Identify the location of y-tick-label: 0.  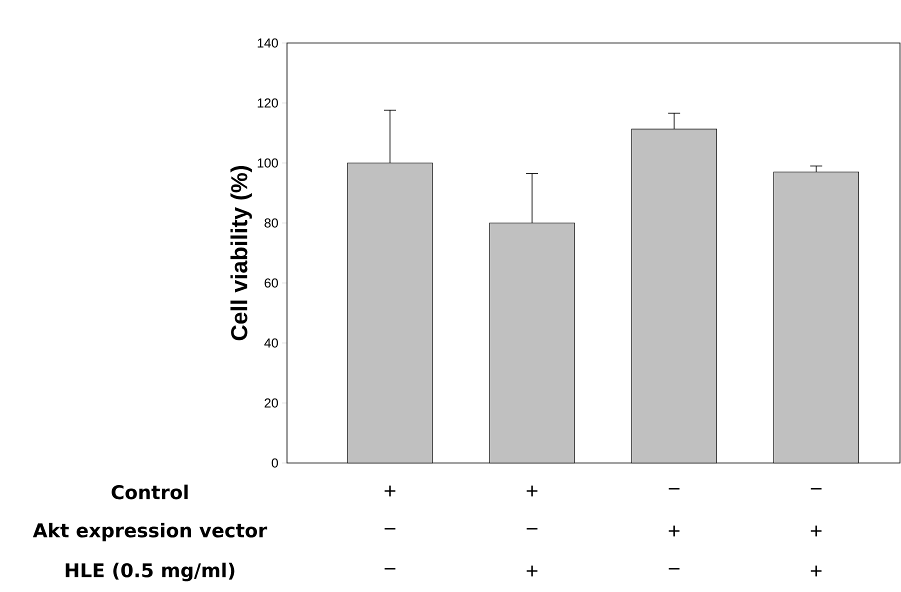
(275, 463).